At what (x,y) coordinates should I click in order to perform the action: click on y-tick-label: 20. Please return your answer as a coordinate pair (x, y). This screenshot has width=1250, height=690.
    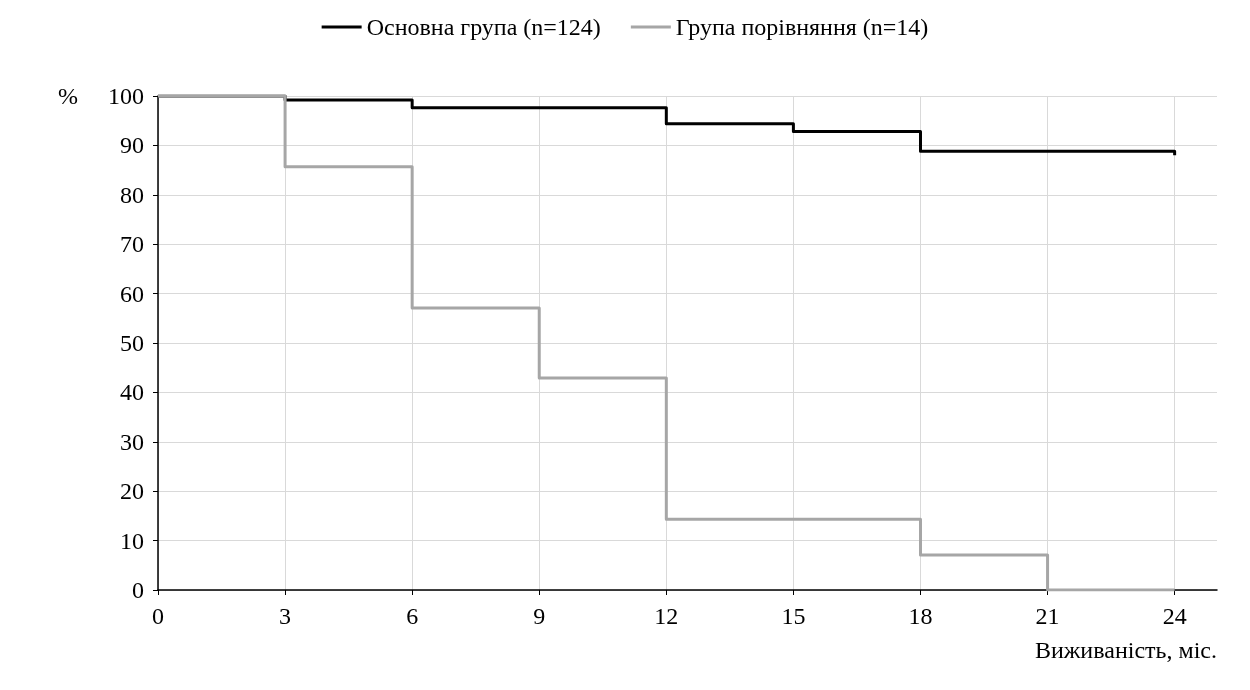
    Looking at the image, I should click on (132, 491).